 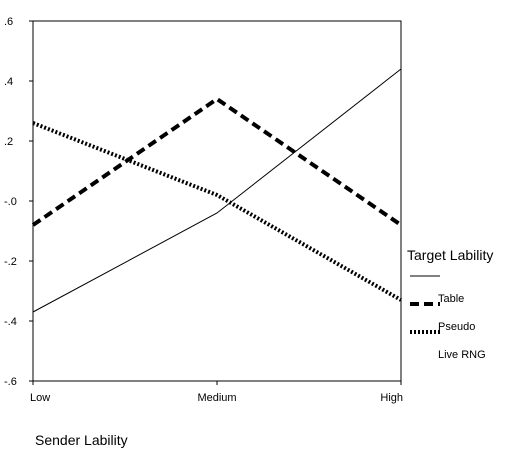 I want to click on legend: Target Lability Table Pseudo Live RNG, so click(x=450, y=304).